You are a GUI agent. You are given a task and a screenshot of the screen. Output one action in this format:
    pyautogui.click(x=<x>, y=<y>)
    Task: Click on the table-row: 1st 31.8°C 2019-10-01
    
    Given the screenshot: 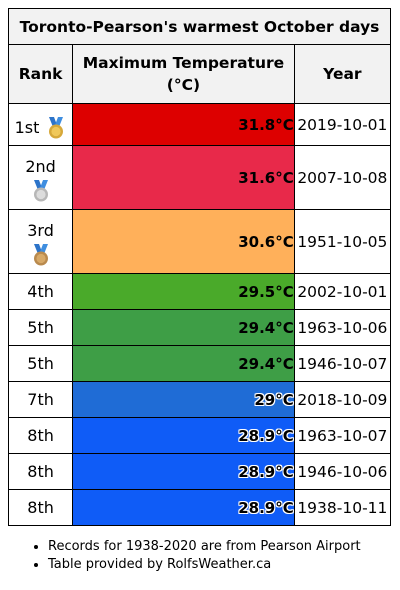 What is the action you would take?
    pyautogui.click(x=199, y=124)
    